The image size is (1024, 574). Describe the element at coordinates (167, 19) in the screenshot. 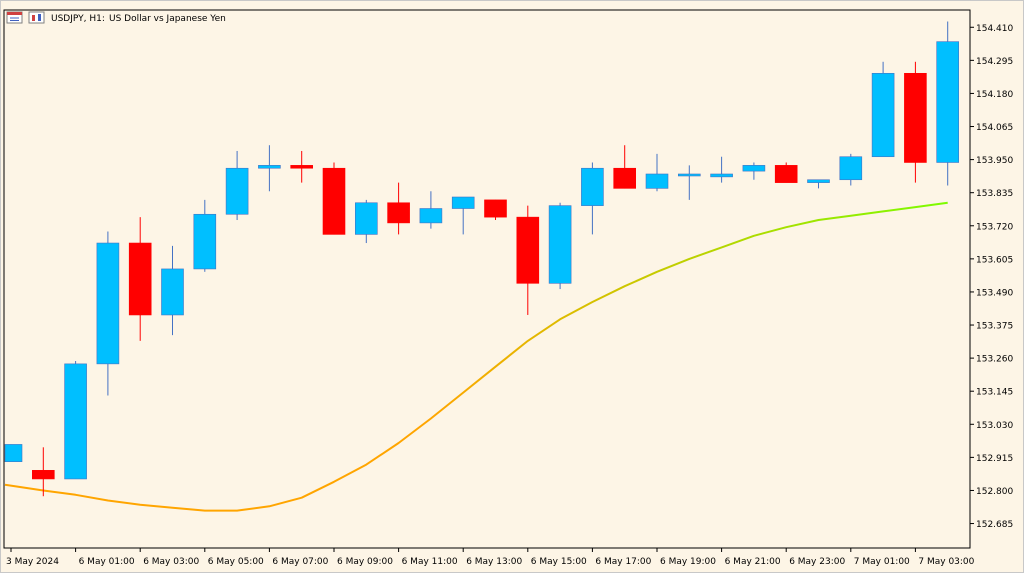

I see `description-label: US Dollar vs Japanese Yen` at that location.